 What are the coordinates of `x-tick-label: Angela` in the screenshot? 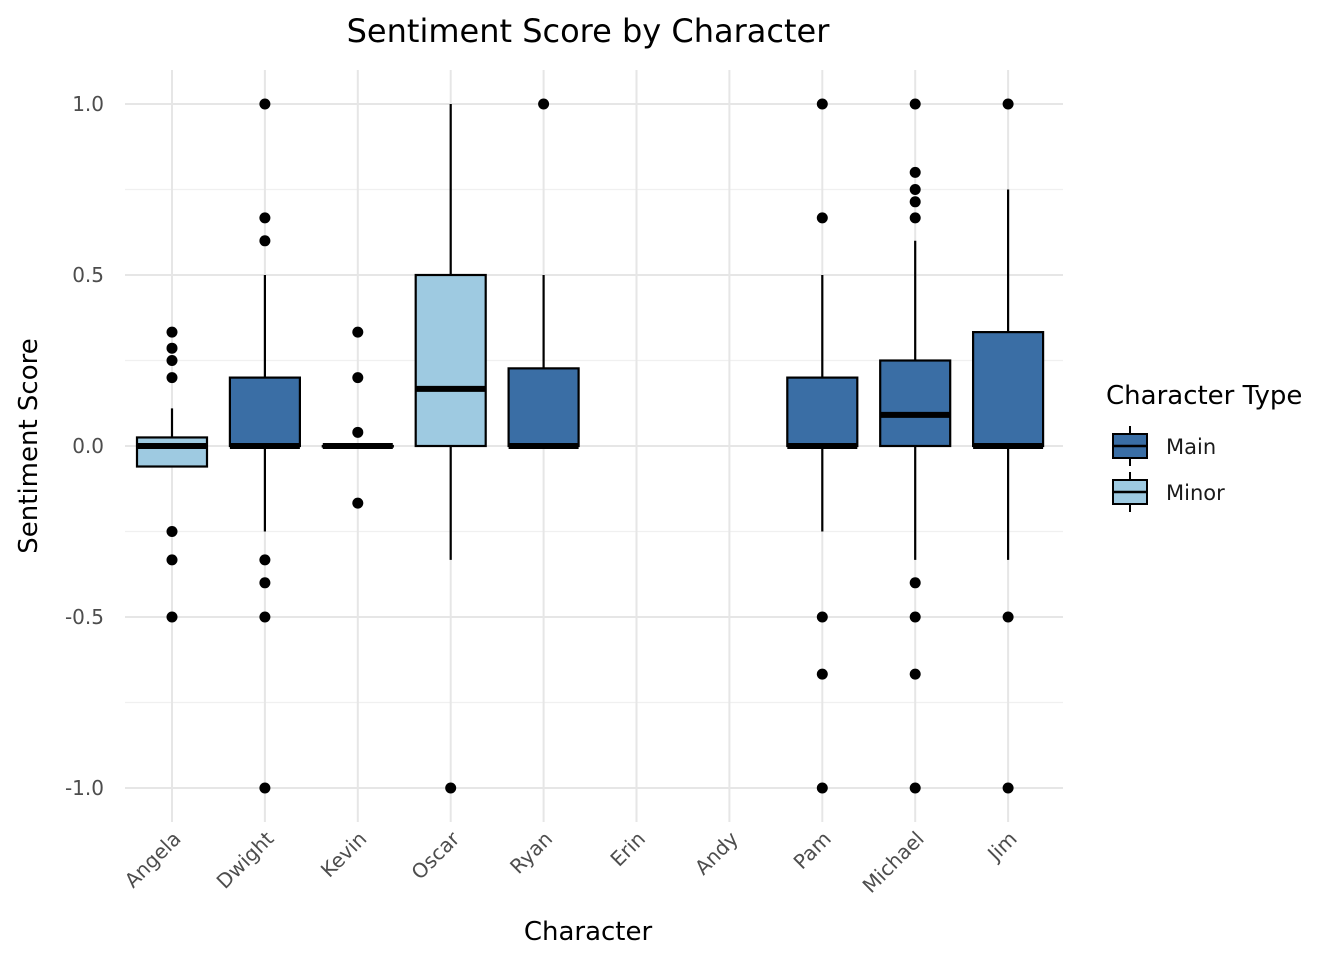 It's located at (153, 860).